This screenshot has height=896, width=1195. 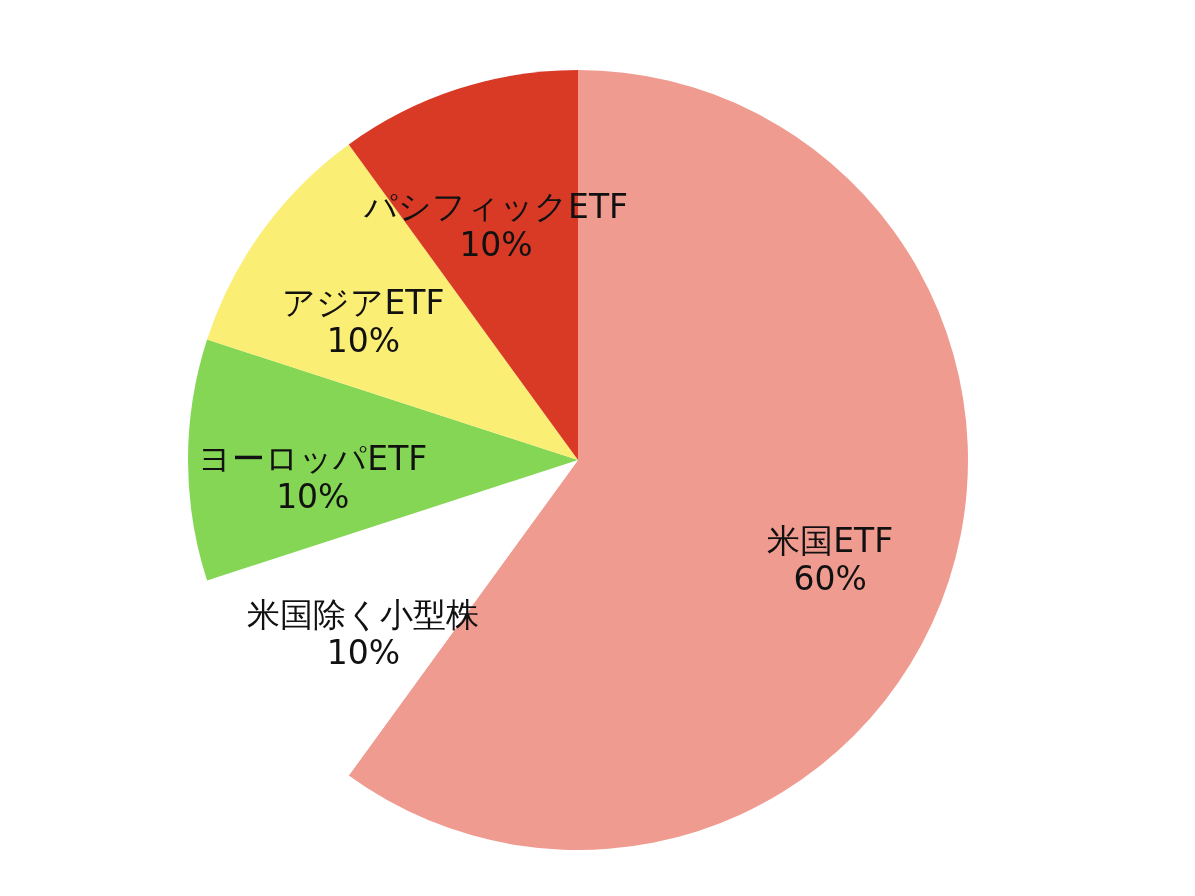 What do you see at coordinates (313, 458) in the screenshot?
I see `slice-label: ヨーロッパETF` at bounding box center [313, 458].